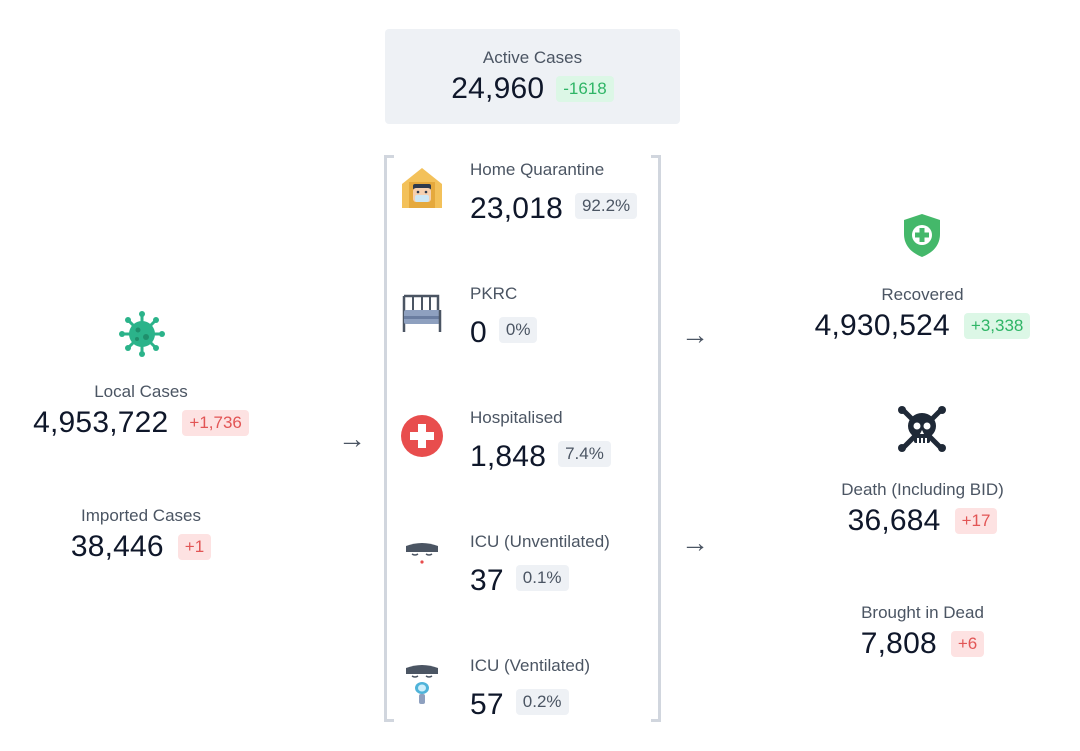 This screenshot has height=751, width=1080. I want to click on imported-cases-change: +1, so click(194, 547).